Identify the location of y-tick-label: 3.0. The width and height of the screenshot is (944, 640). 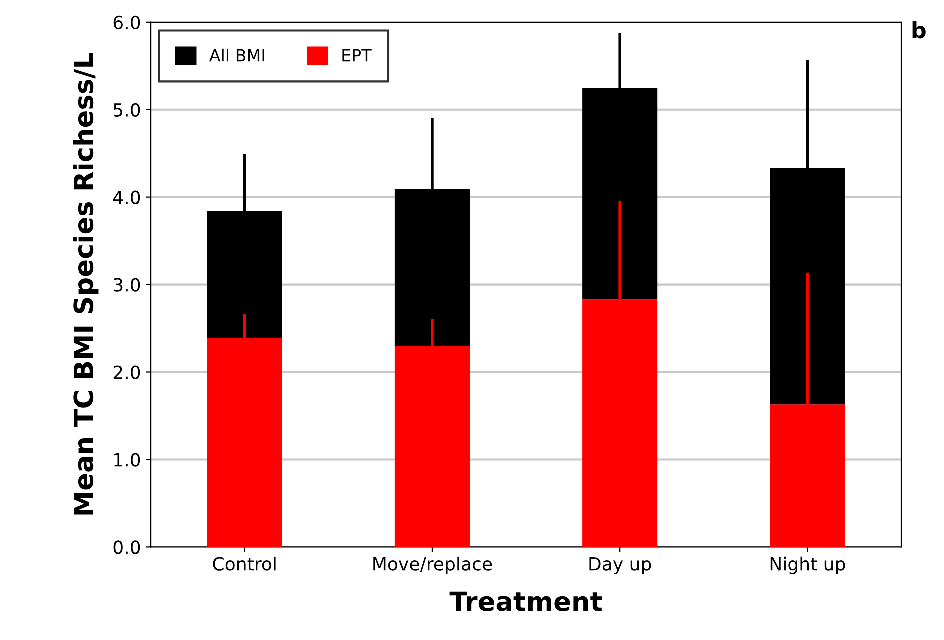
(127, 285).